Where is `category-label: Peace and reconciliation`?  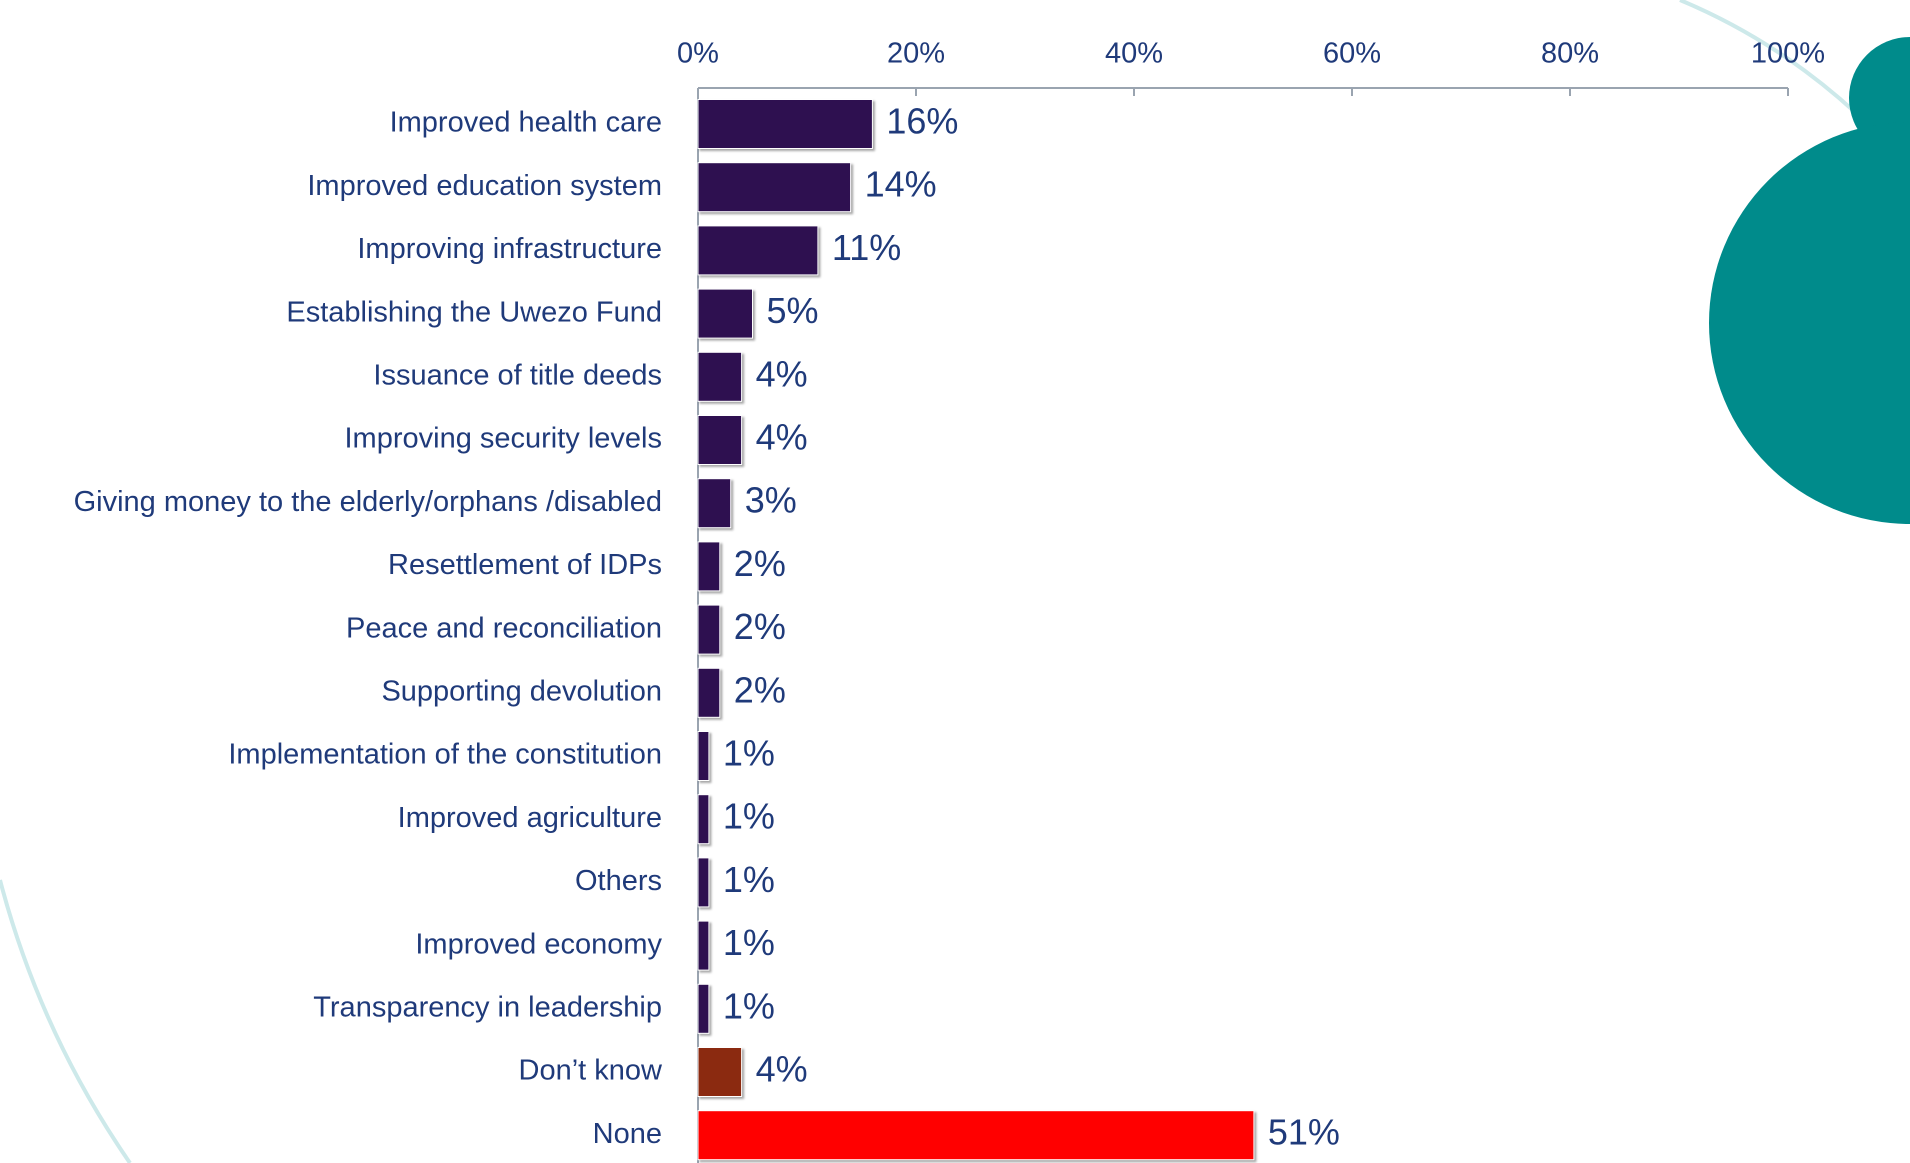 category-label: Peace and reconciliation is located at coordinates (504, 628).